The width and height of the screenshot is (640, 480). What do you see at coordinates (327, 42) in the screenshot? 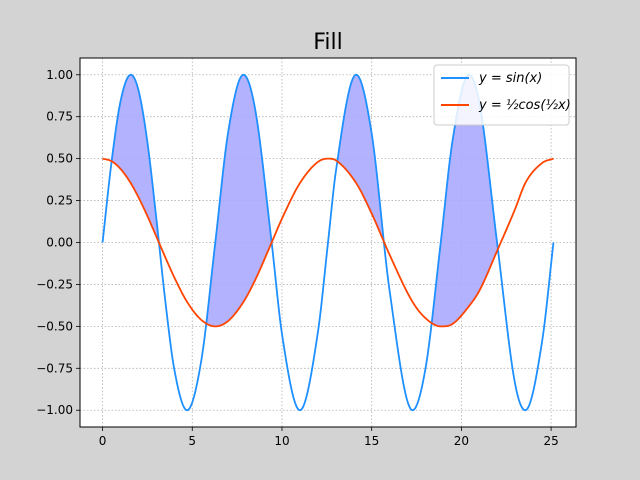
I see `chart-title: Fill` at bounding box center [327, 42].